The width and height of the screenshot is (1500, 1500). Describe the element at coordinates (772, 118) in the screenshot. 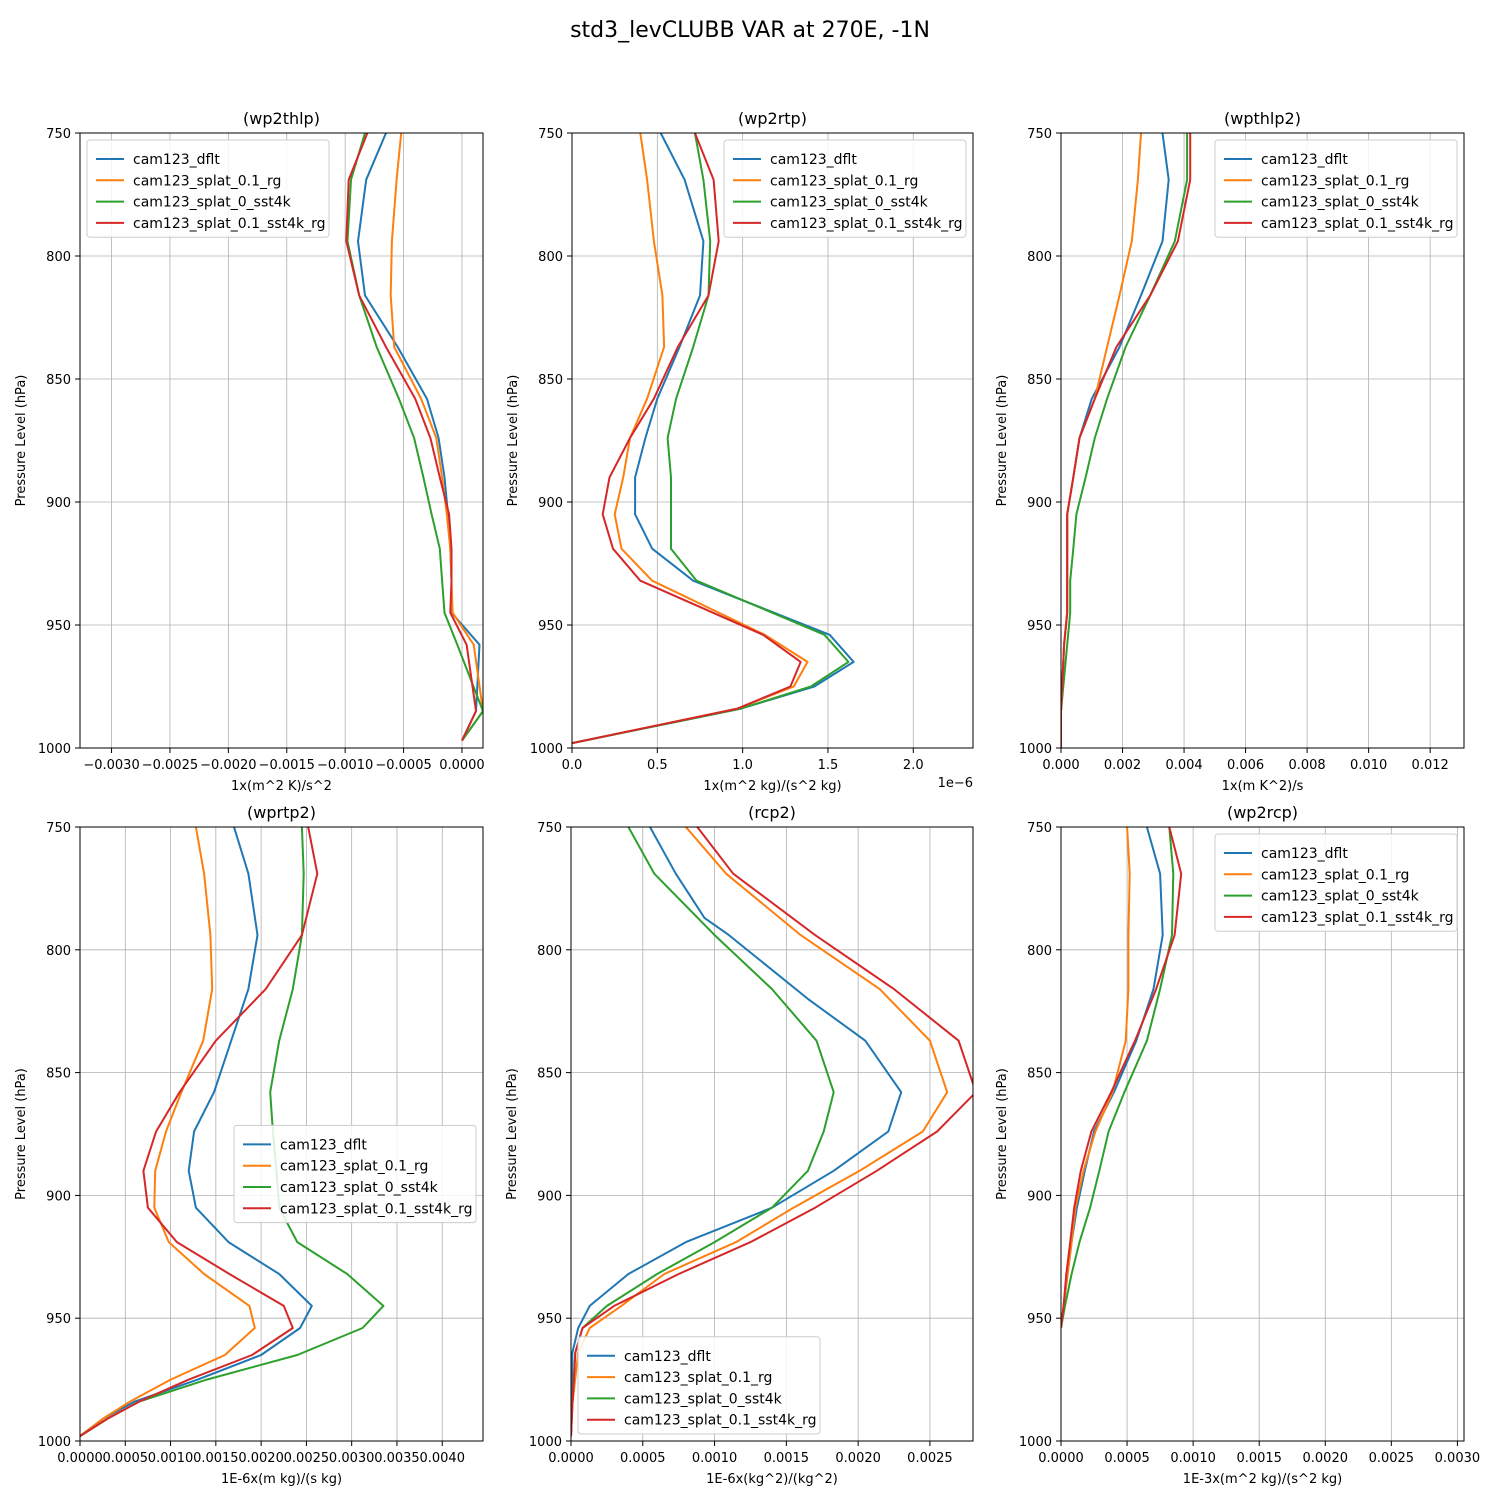

I see `panel-title: (wp2rtp)` at that location.